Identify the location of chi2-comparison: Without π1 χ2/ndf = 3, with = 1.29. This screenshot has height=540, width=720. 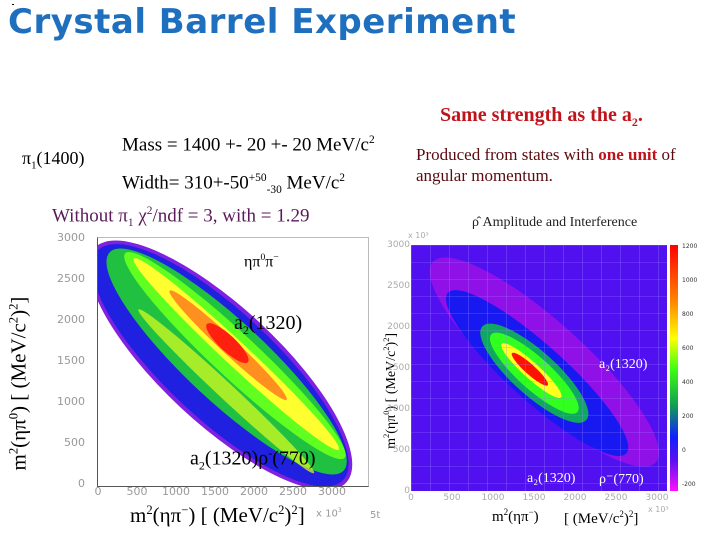
(181, 217).